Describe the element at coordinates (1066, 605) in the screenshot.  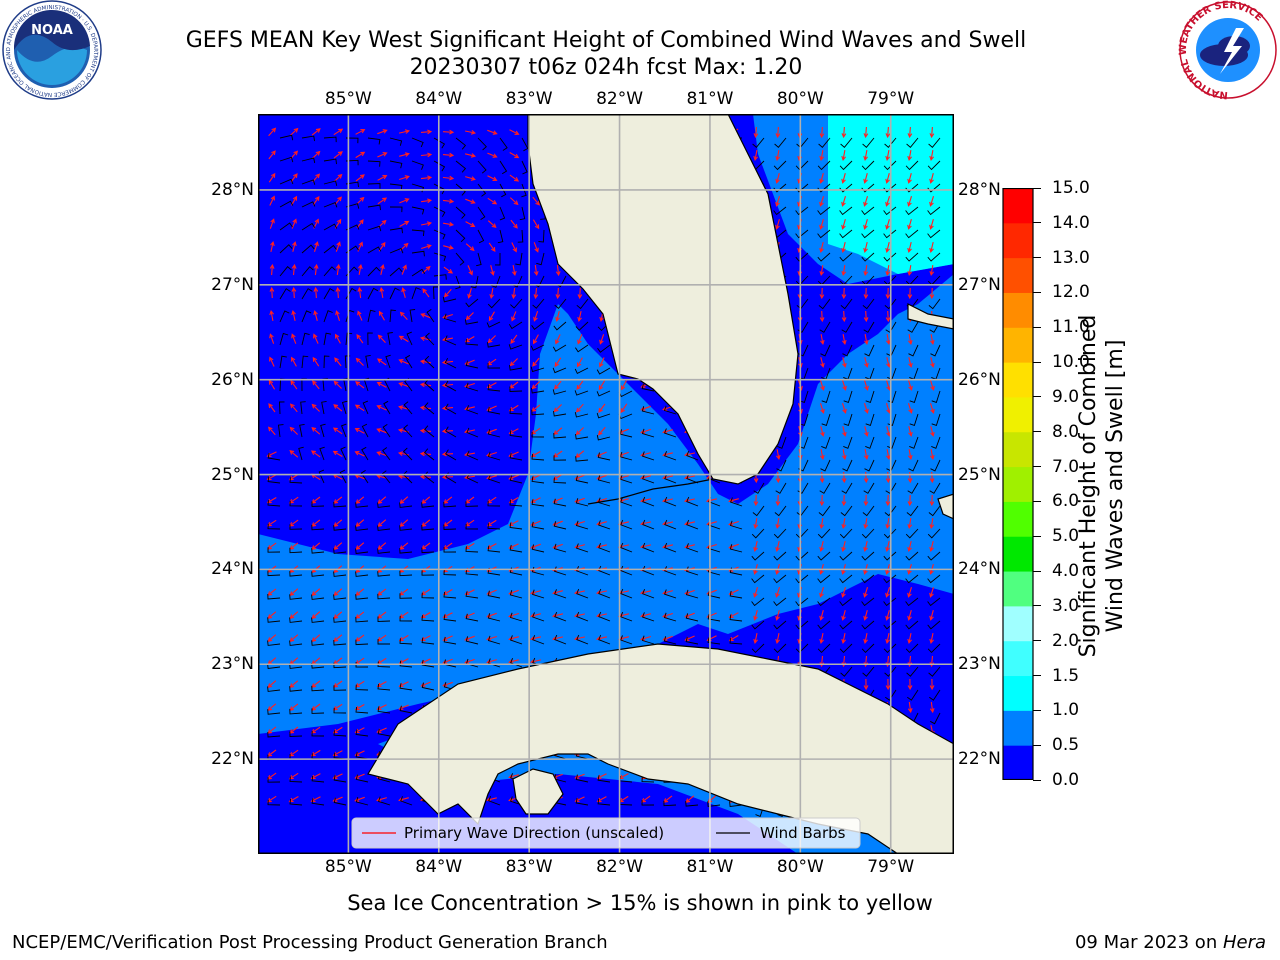
I see `colorbar-tick-label: 3.0` at that location.